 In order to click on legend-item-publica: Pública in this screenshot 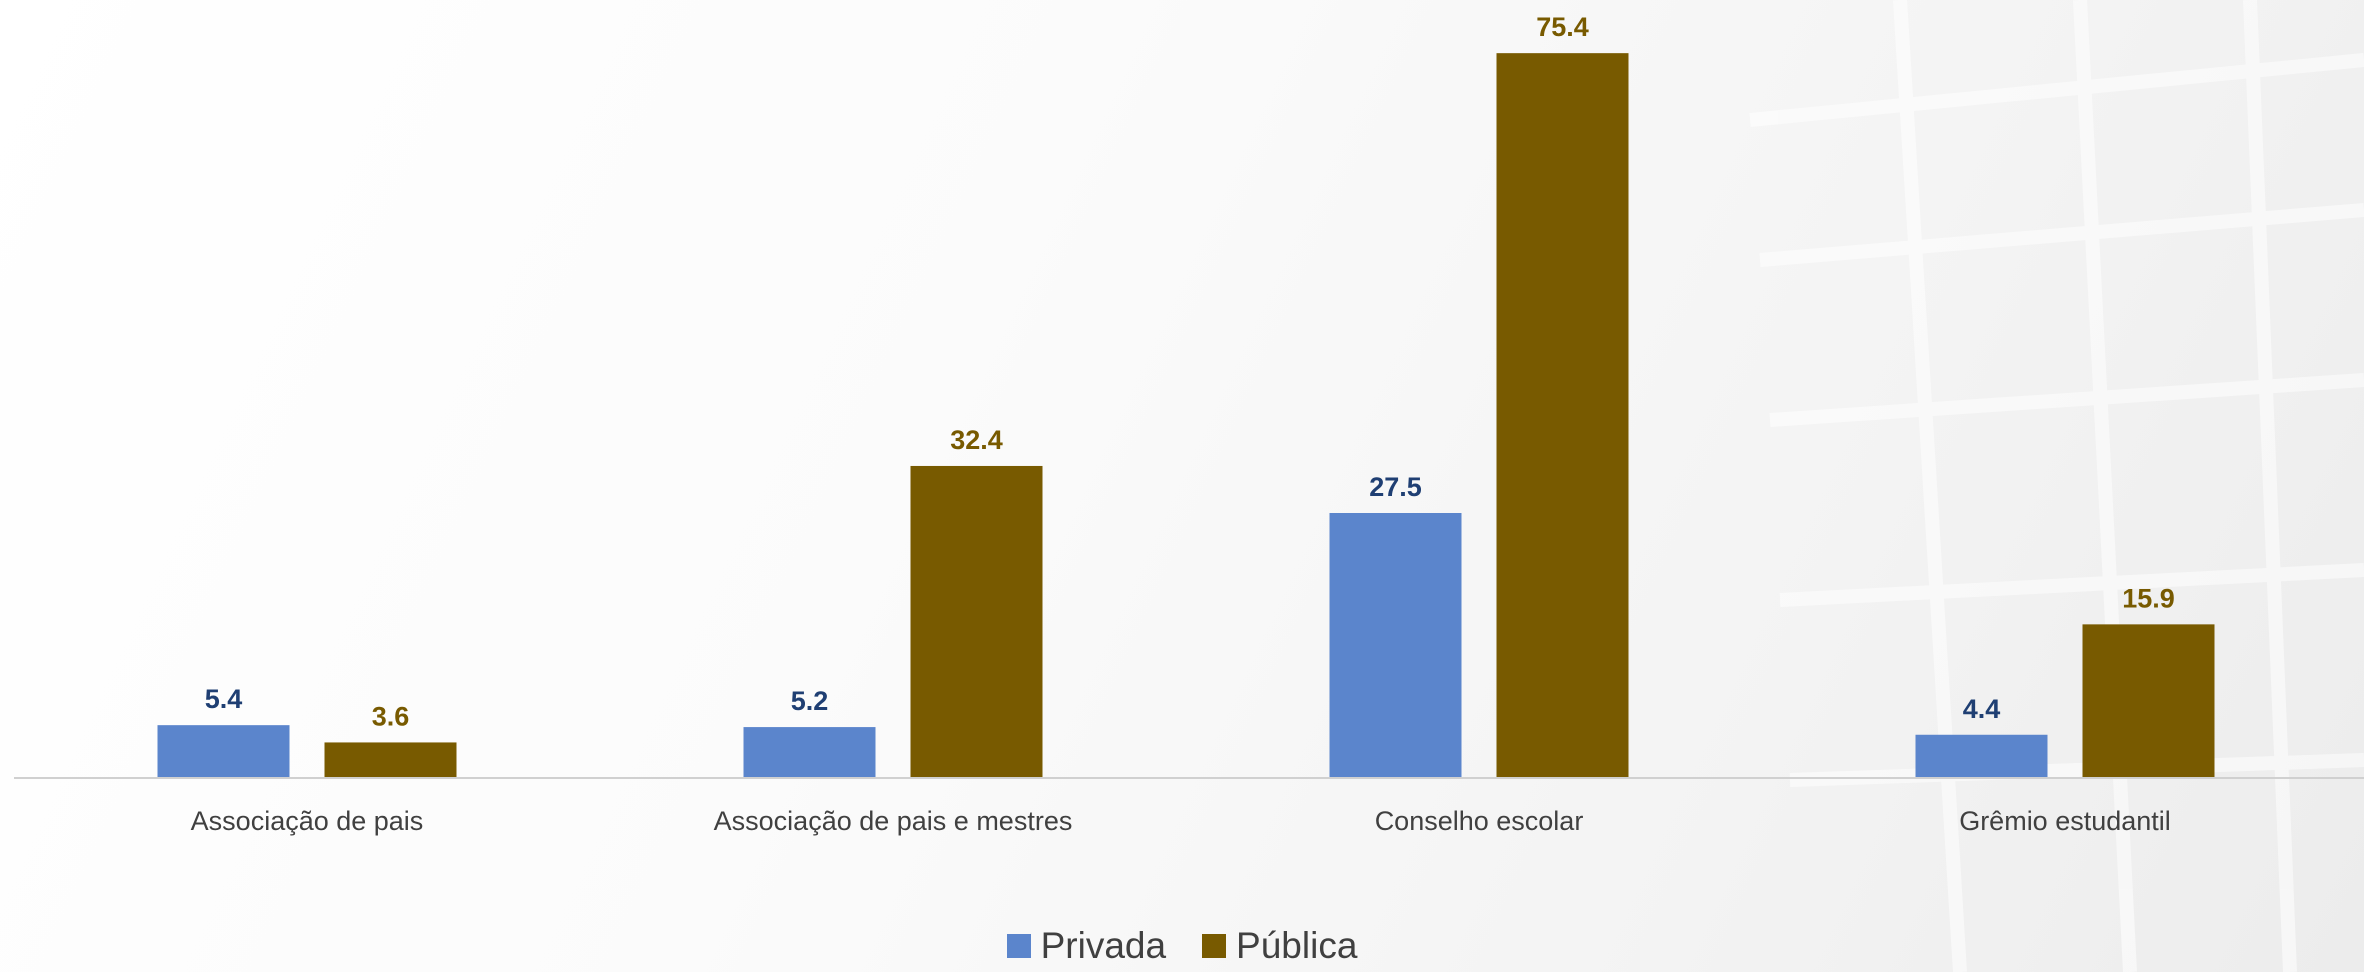, I will do `click(1279, 946)`.